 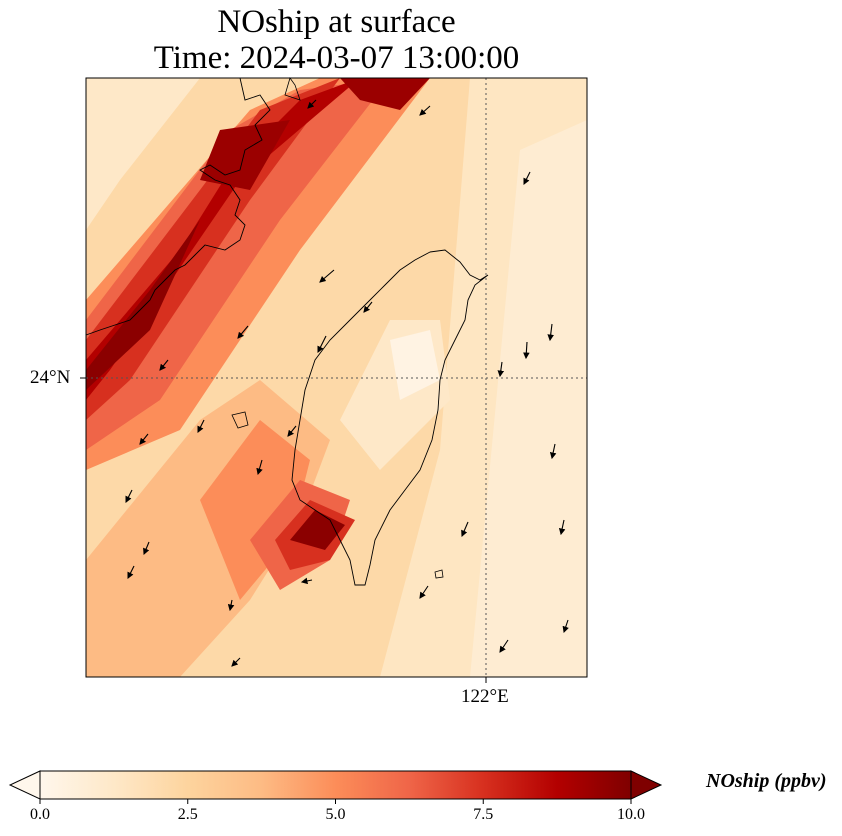 What do you see at coordinates (336, 22) in the screenshot?
I see `map-title: NOship at surface` at bounding box center [336, 22].